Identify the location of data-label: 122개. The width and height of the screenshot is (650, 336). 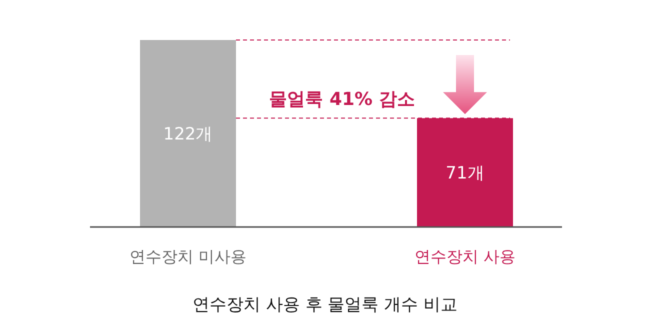
(188, 134).